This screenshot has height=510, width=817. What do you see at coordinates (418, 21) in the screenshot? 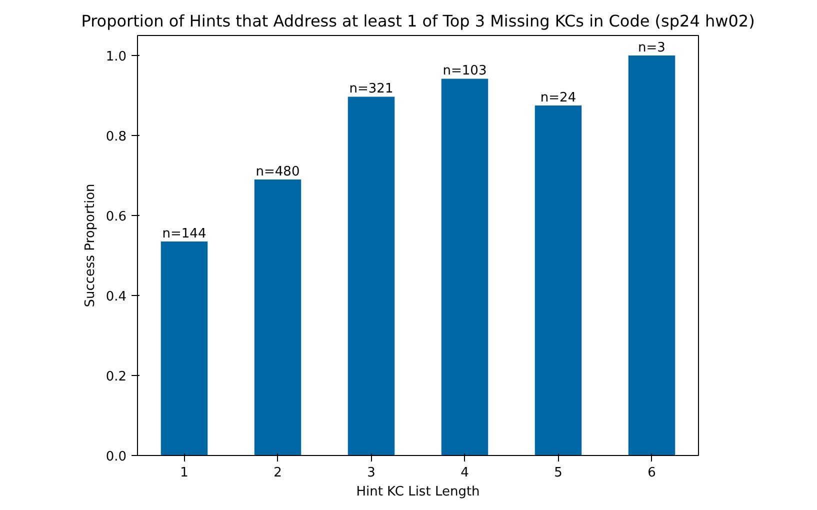
I see `chart-title: Proportion of Hints that Address at least 1 of Top 3 Missing KCs in Code (sp24 hw02)` at bounding box center [418, 21].